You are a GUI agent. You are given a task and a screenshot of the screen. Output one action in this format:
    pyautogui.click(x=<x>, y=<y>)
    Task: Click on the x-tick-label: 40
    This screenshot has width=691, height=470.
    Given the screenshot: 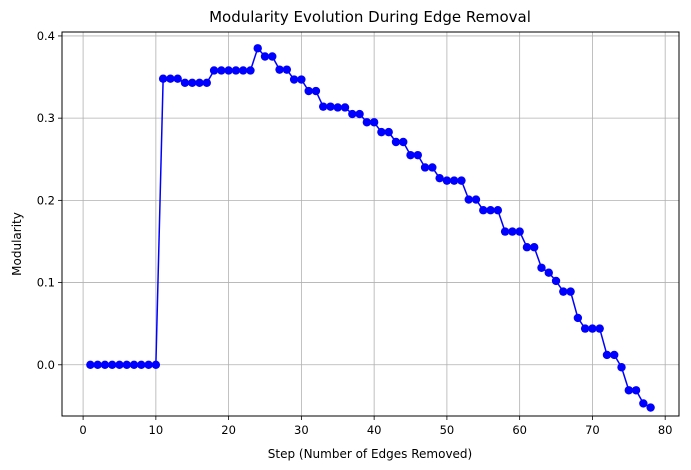 What is the action you would take?
    pyautogui.click(x=374, y=430)
    